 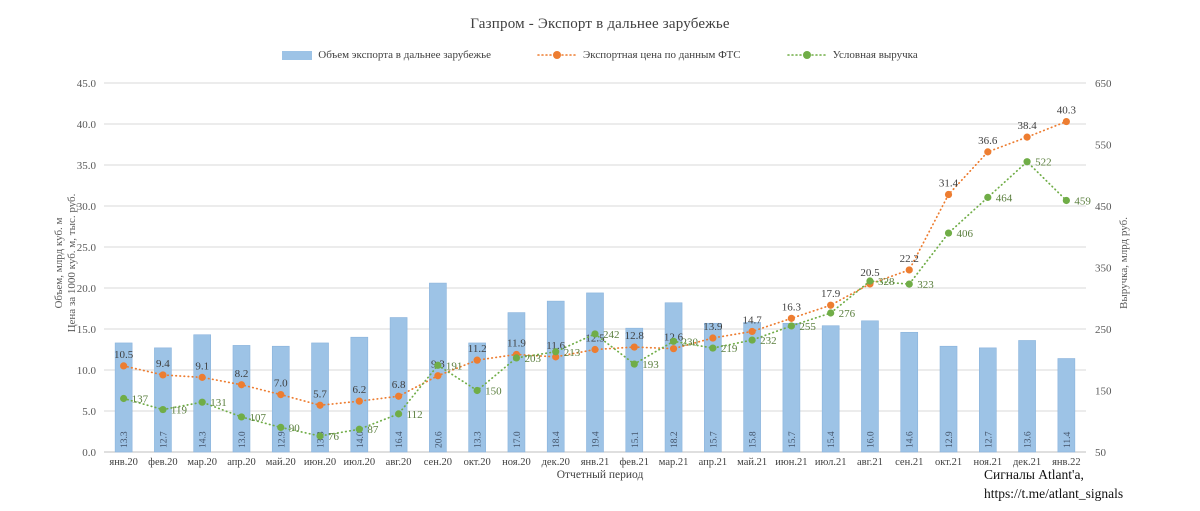 I want to click on price-value-label: 9.1, so click(x=202, y=366).